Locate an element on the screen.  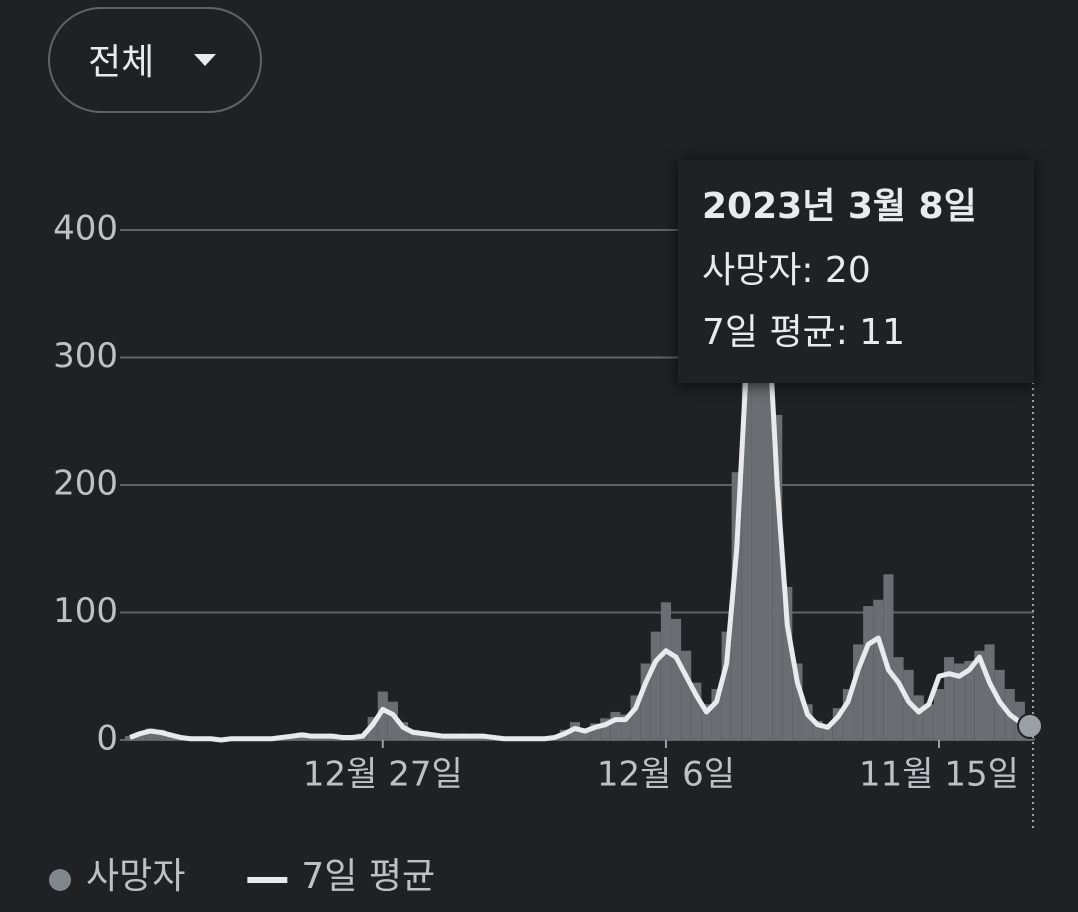
legend-label: 사망자 is located at coordinates (135, 876).